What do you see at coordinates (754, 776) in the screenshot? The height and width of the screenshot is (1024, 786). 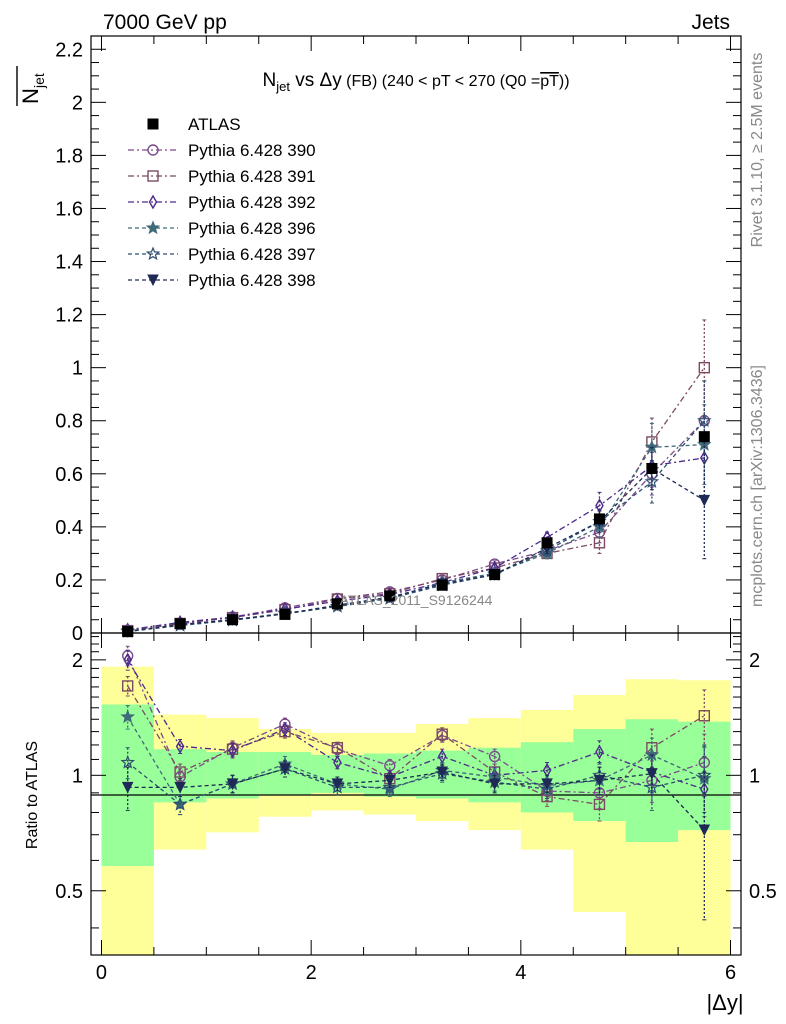 I see `ratio-tick-label-right: 1` at bounding box center [754, 776].